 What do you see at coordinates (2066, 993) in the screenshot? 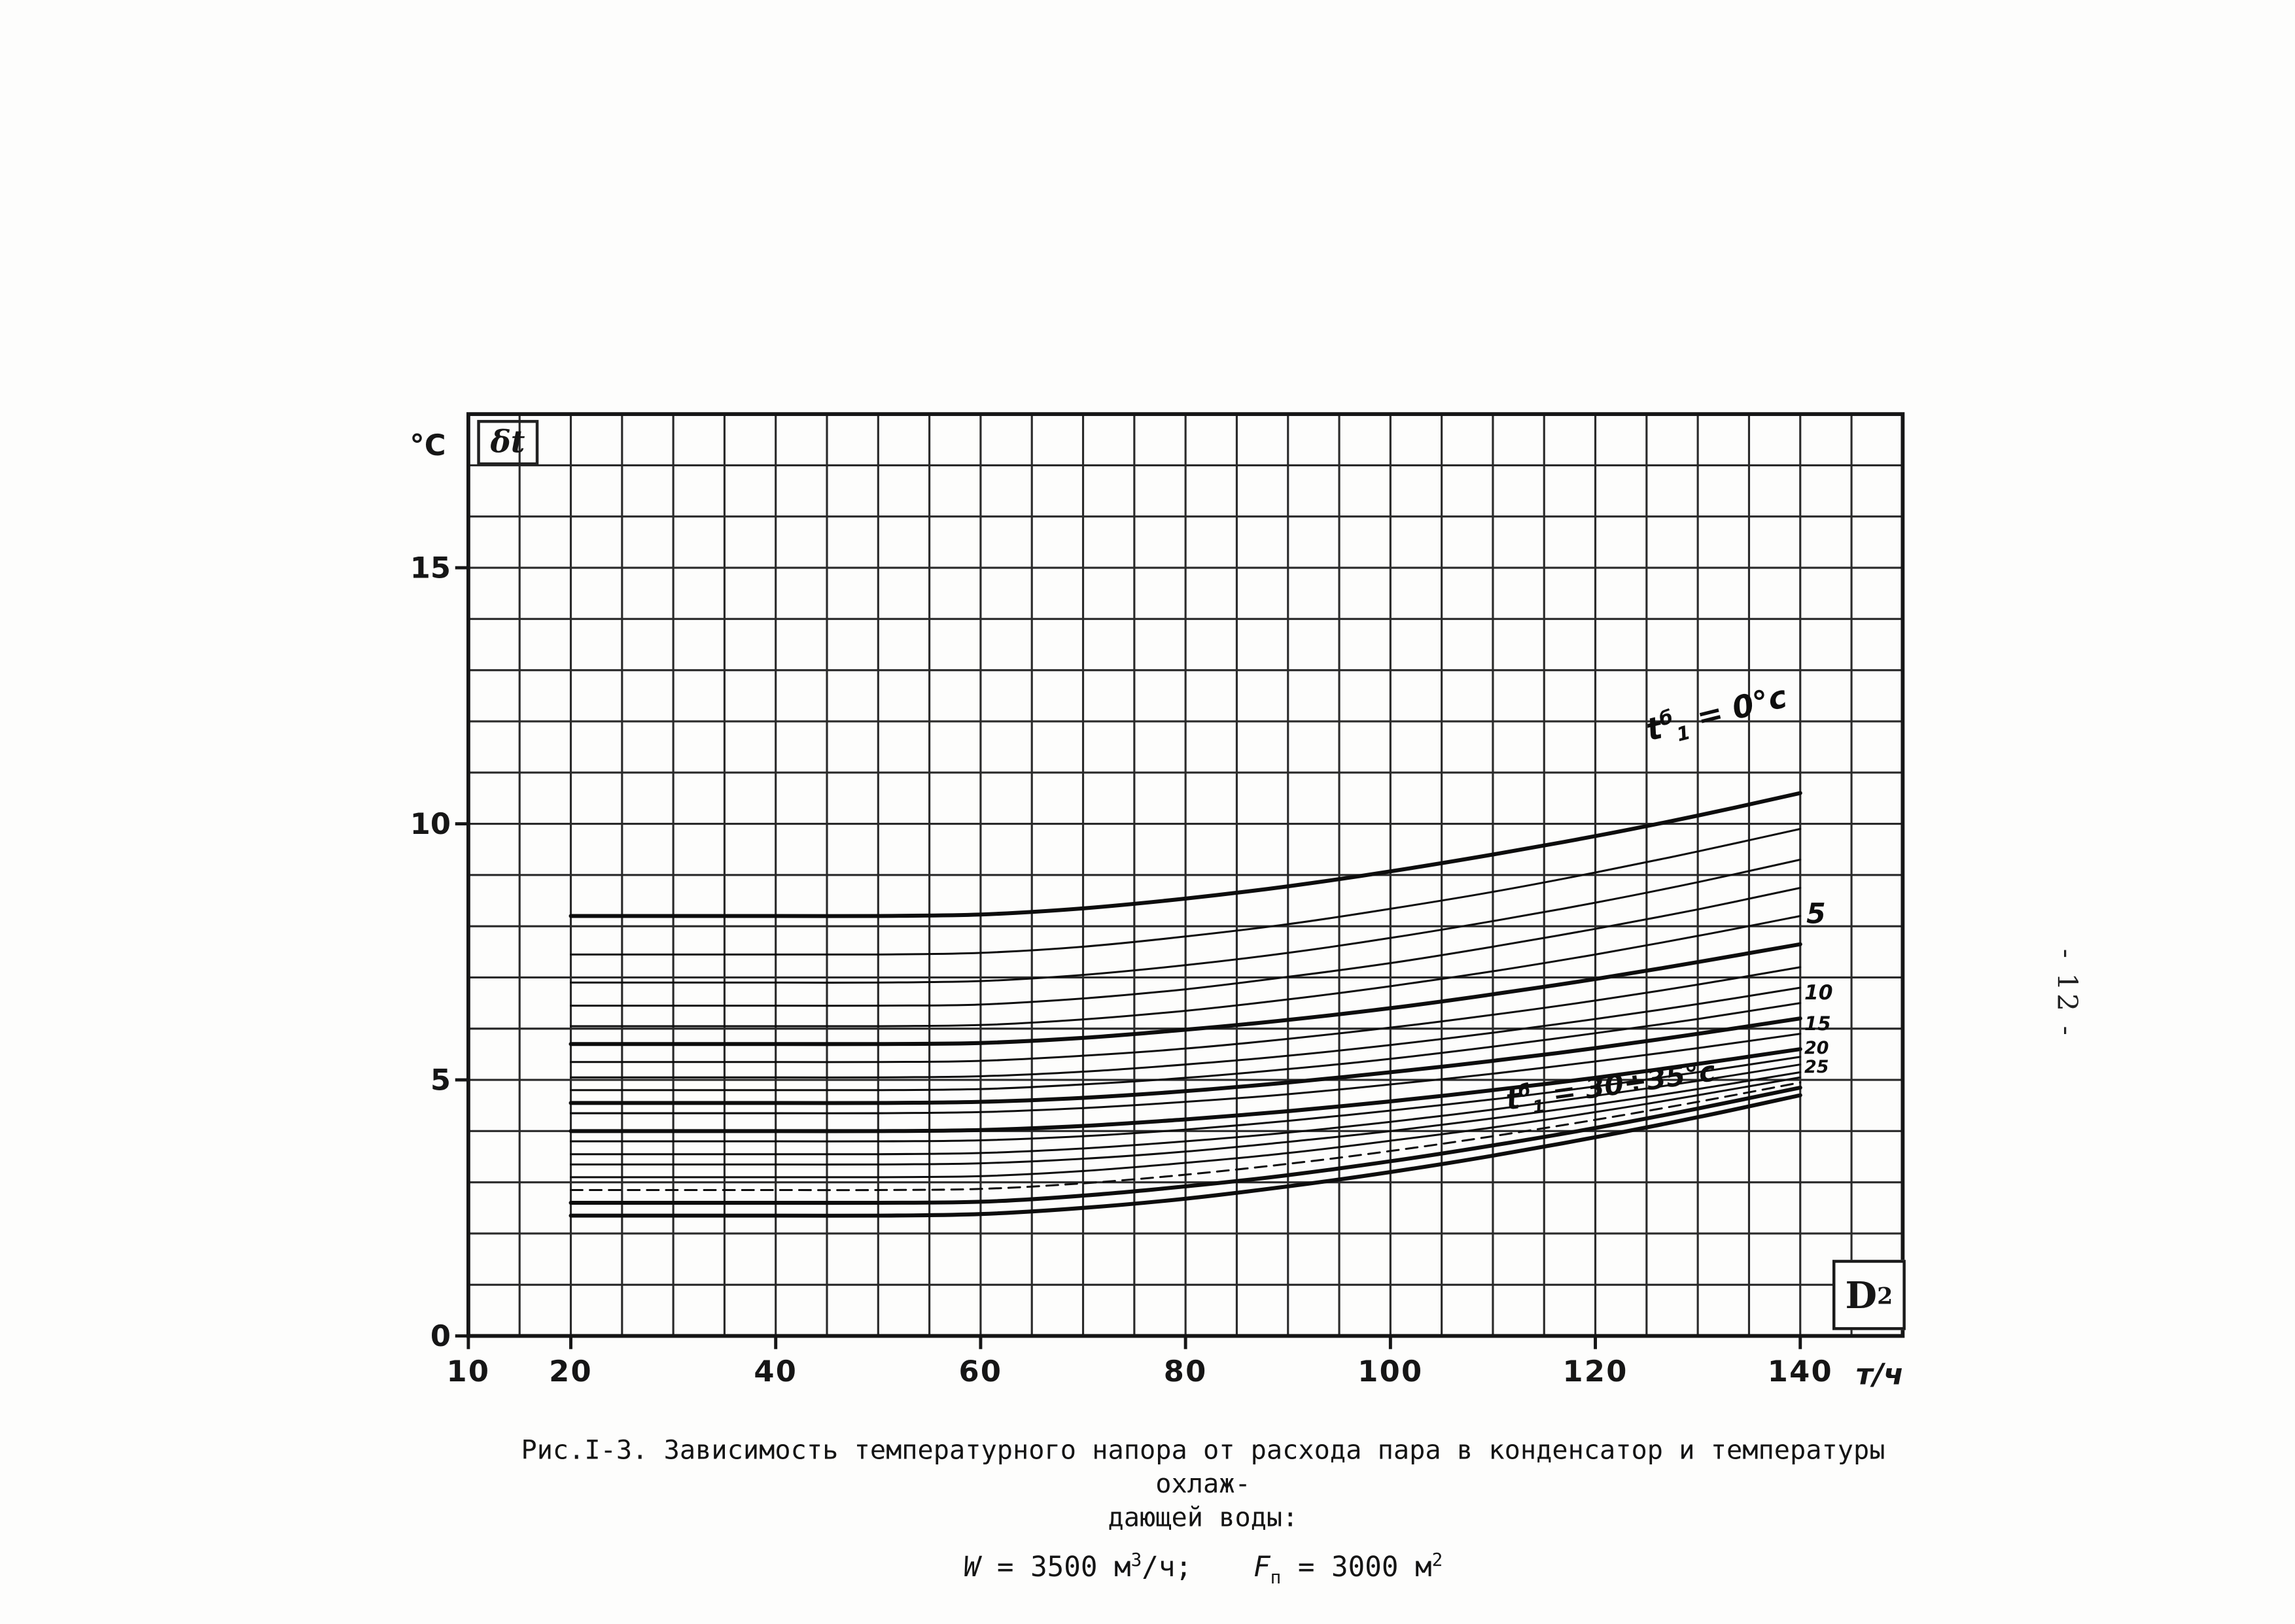
I see `page-number: - 12 -` at bounding box center [2066, 993].